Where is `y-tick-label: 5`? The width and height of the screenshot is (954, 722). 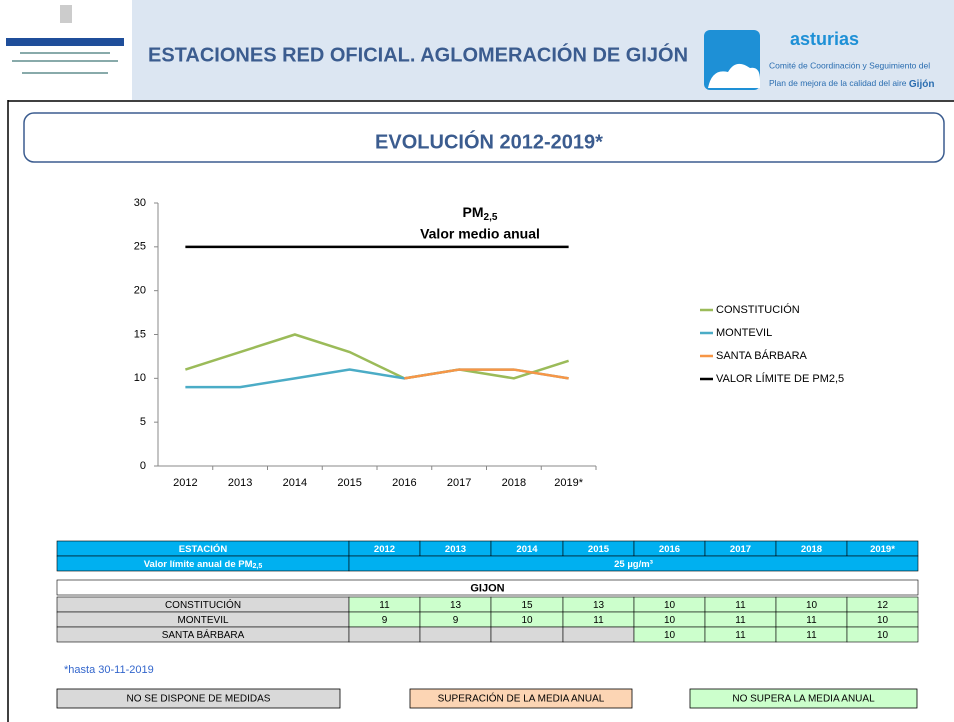 y-tick-label: 5 is located at coordinates (143, 422).